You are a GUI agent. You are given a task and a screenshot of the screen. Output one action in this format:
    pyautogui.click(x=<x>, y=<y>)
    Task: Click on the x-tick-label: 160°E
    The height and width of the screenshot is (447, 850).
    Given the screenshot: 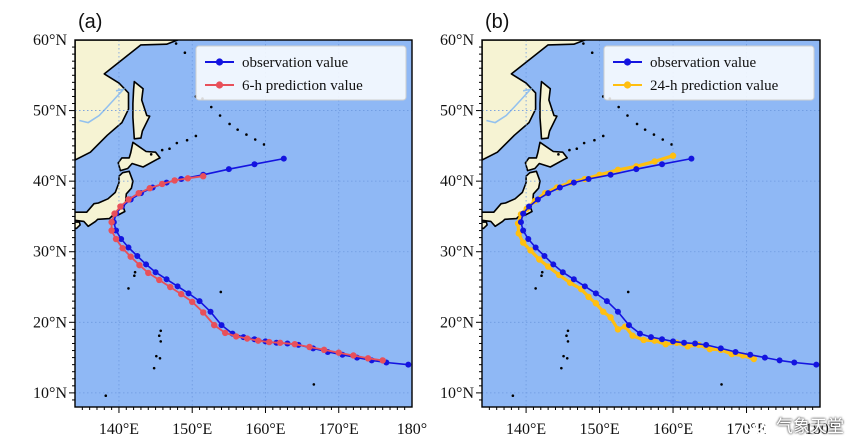 What is the action you would take?
    pyautogui.click(x=265, y=429)
    